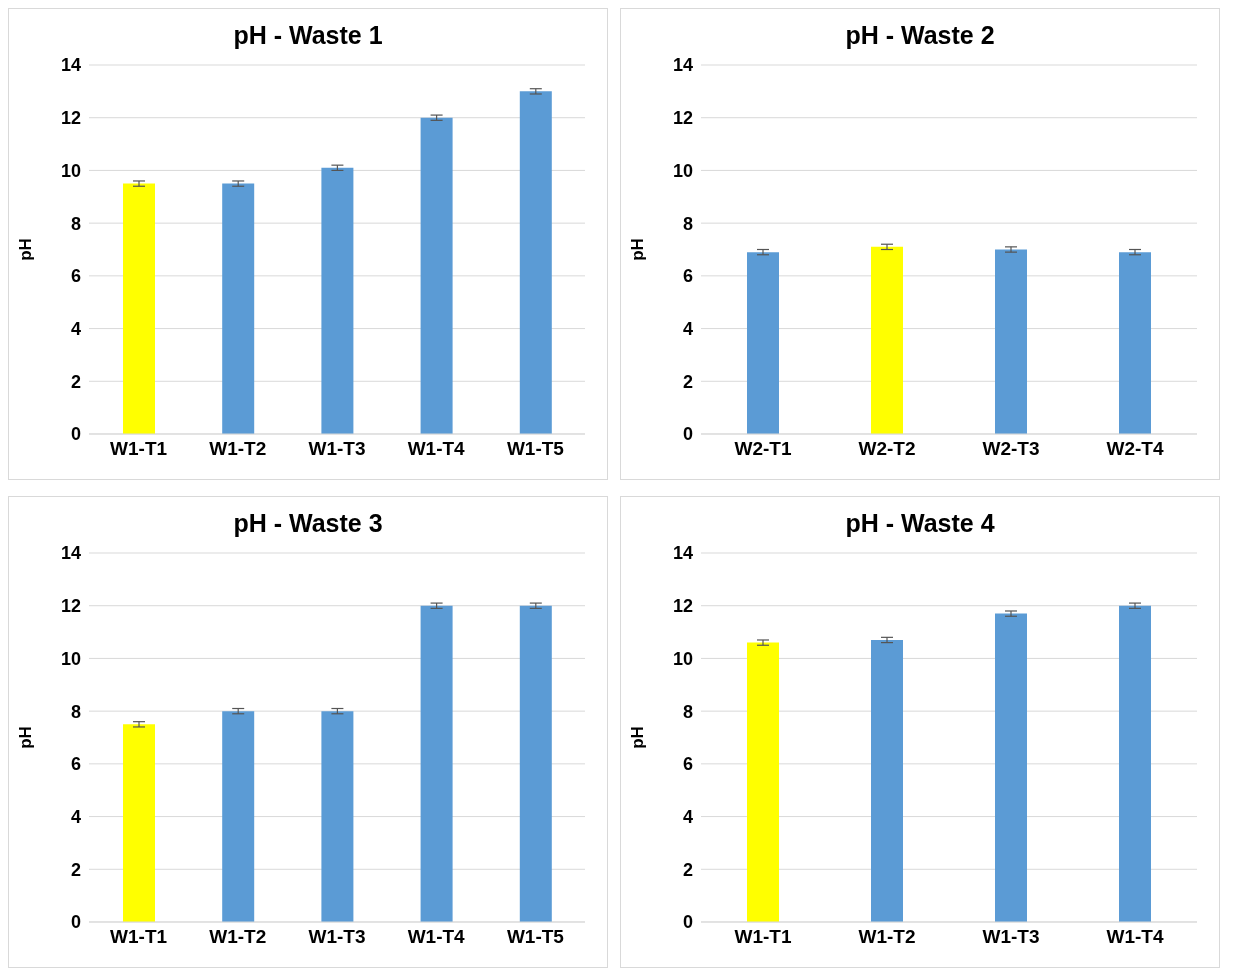 The image size is (1247, 979). Describe the element at coordinates (1135, 449) in the screenshot. I see `x-tick-label: W2-T4` at that location.